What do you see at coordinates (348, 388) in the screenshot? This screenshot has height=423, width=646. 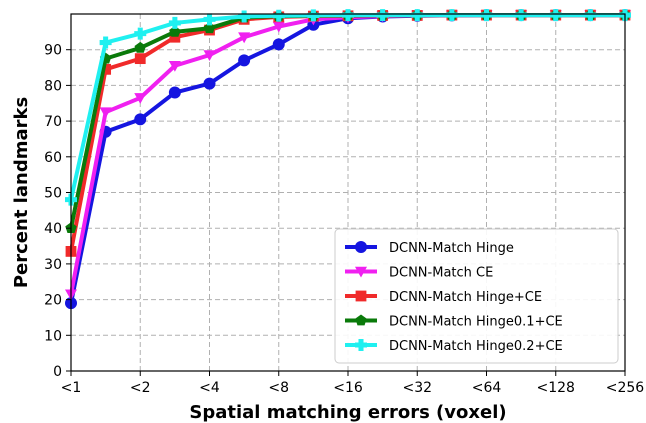 I see `x-tick-label: <16` at bounding box center [348, 388].